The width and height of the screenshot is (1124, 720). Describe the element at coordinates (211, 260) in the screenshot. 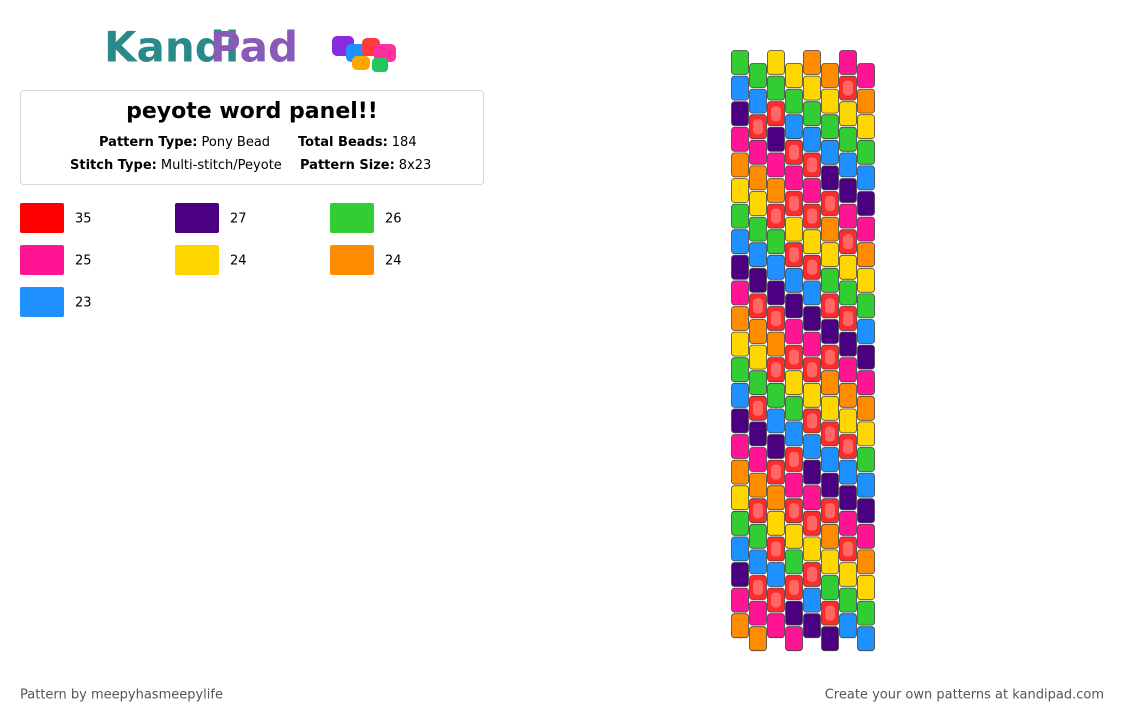

I see `legend: 35 27 26 25 24 24 23` at that location.